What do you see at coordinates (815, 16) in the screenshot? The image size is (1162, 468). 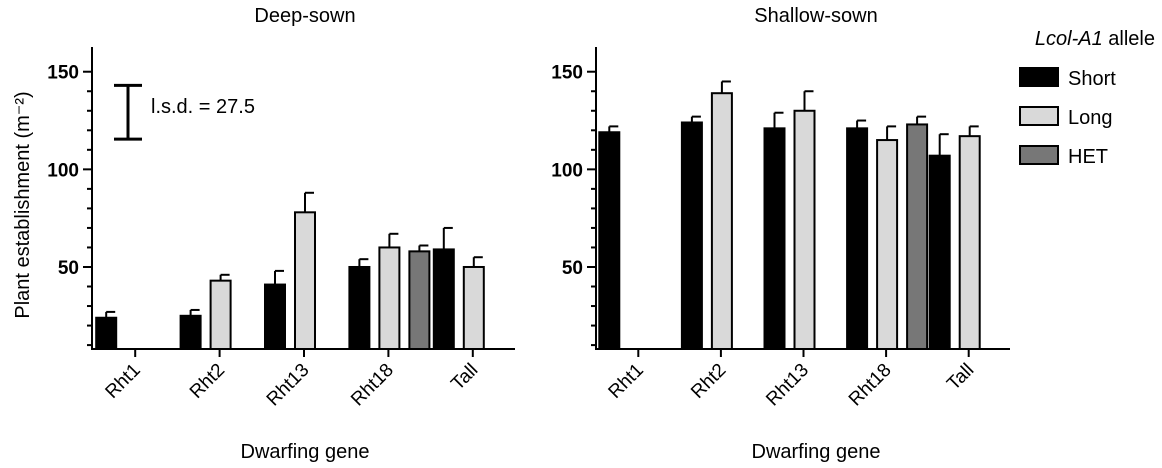 I see `panel-title: Shallow-sown` at bounding box center [815, 16].